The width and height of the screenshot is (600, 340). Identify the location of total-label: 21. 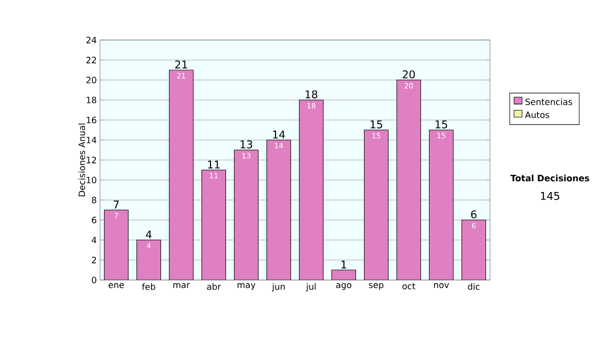
(181, 64).